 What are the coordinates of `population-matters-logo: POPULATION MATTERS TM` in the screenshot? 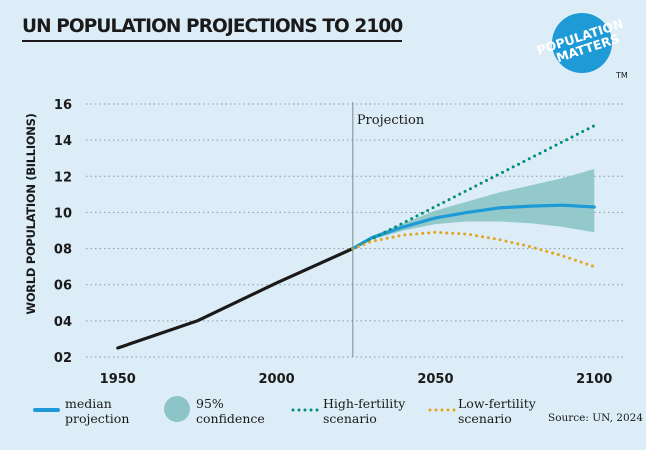 It's located at (581, 46).